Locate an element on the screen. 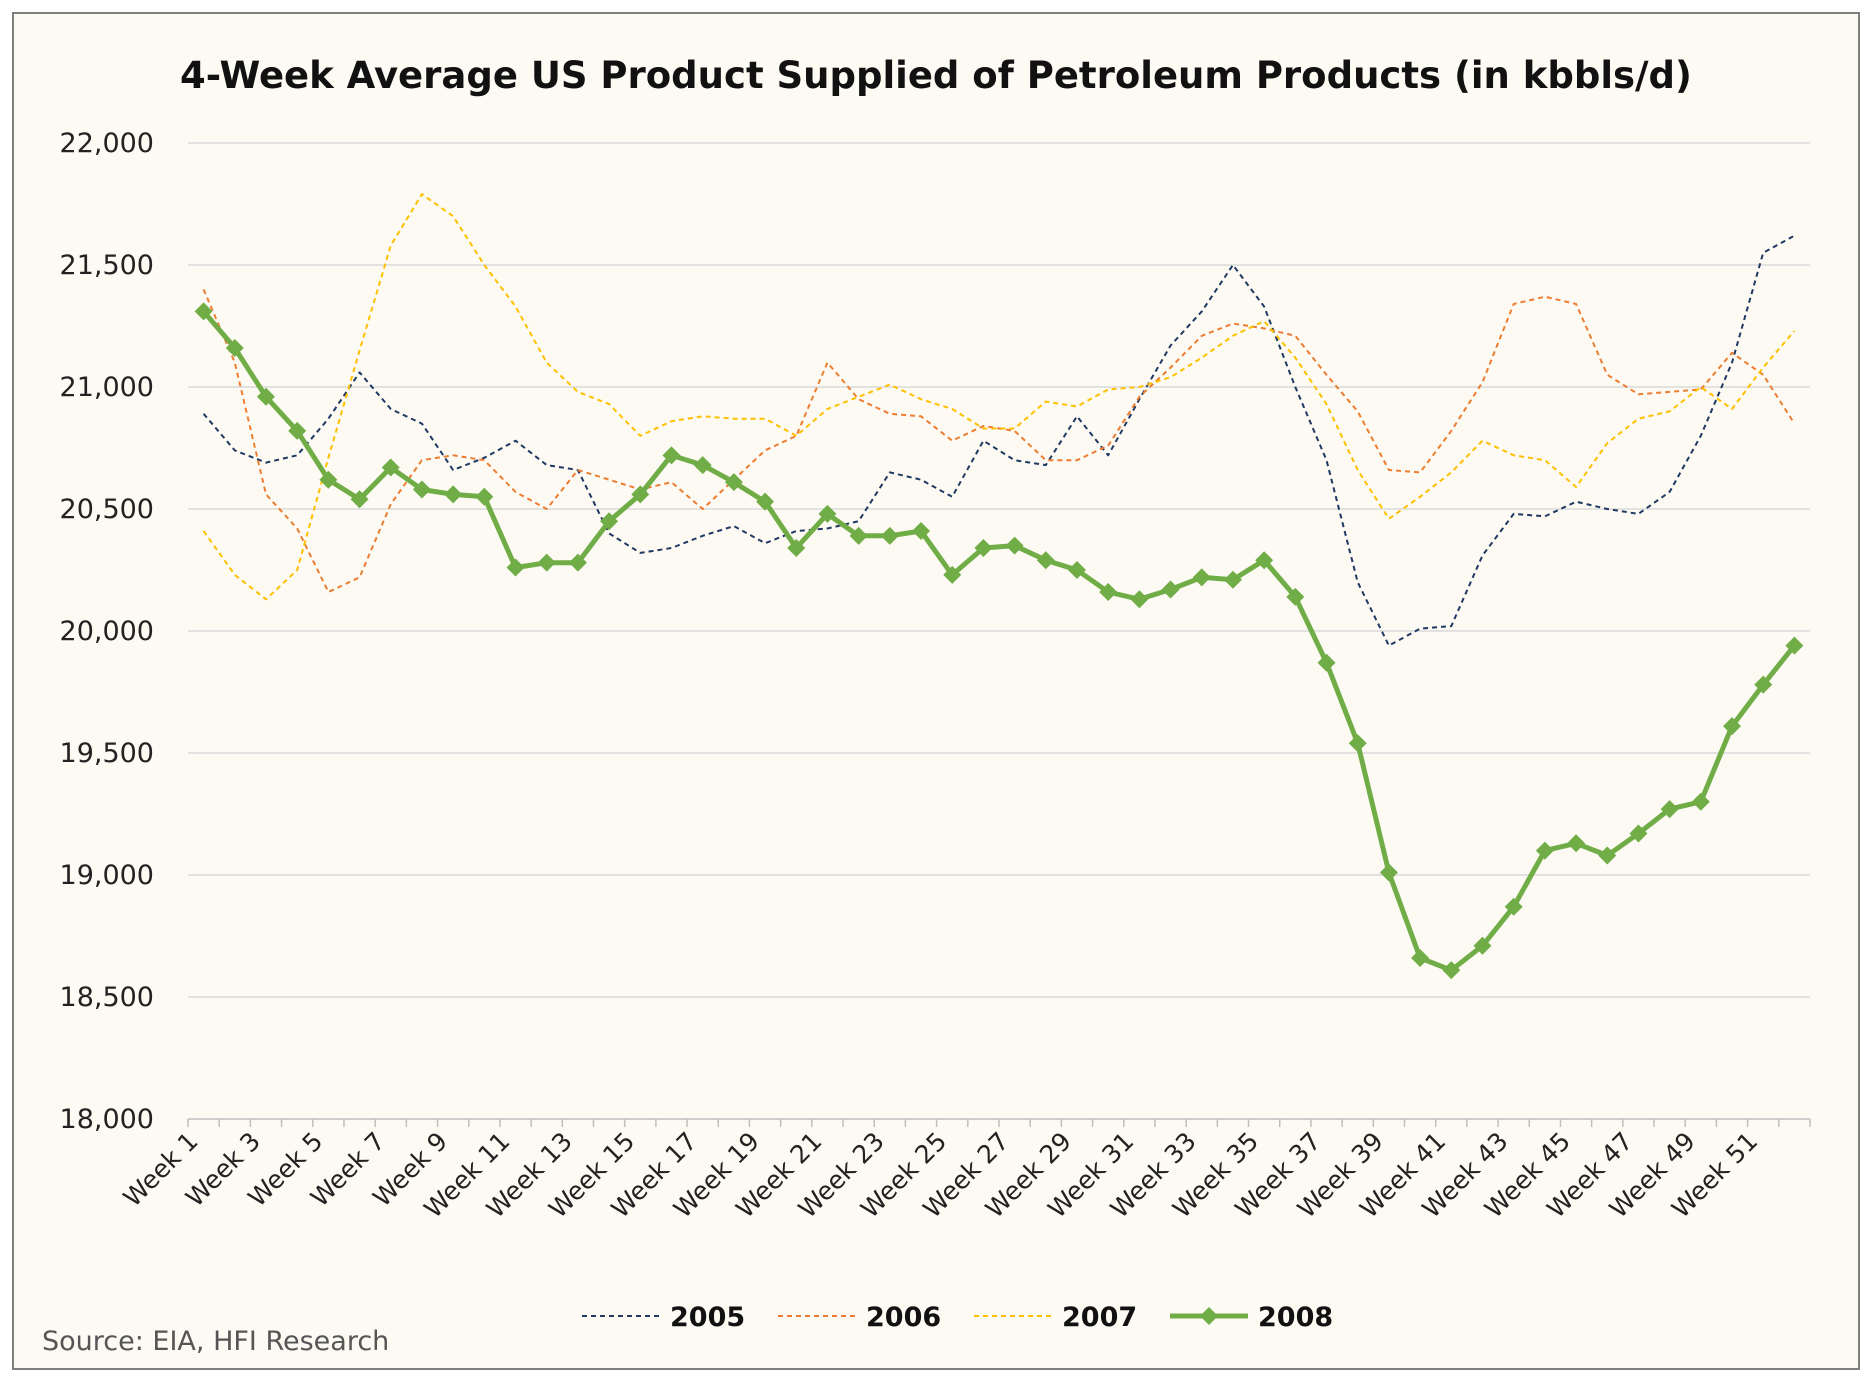  legend-item-2005: 2005 is located at coordinates (663, 1317).